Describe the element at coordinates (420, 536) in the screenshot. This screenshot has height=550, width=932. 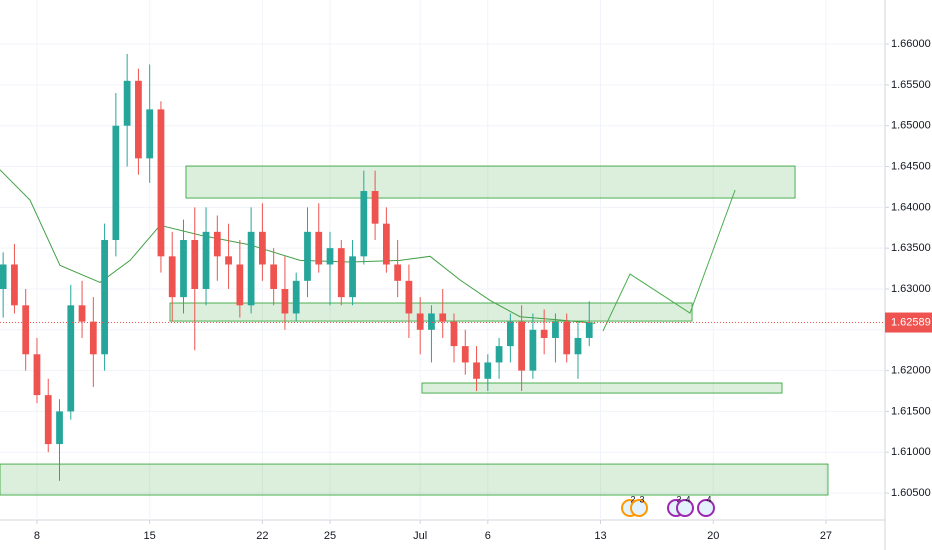
I see `x-tick-label: Jul` at that location.